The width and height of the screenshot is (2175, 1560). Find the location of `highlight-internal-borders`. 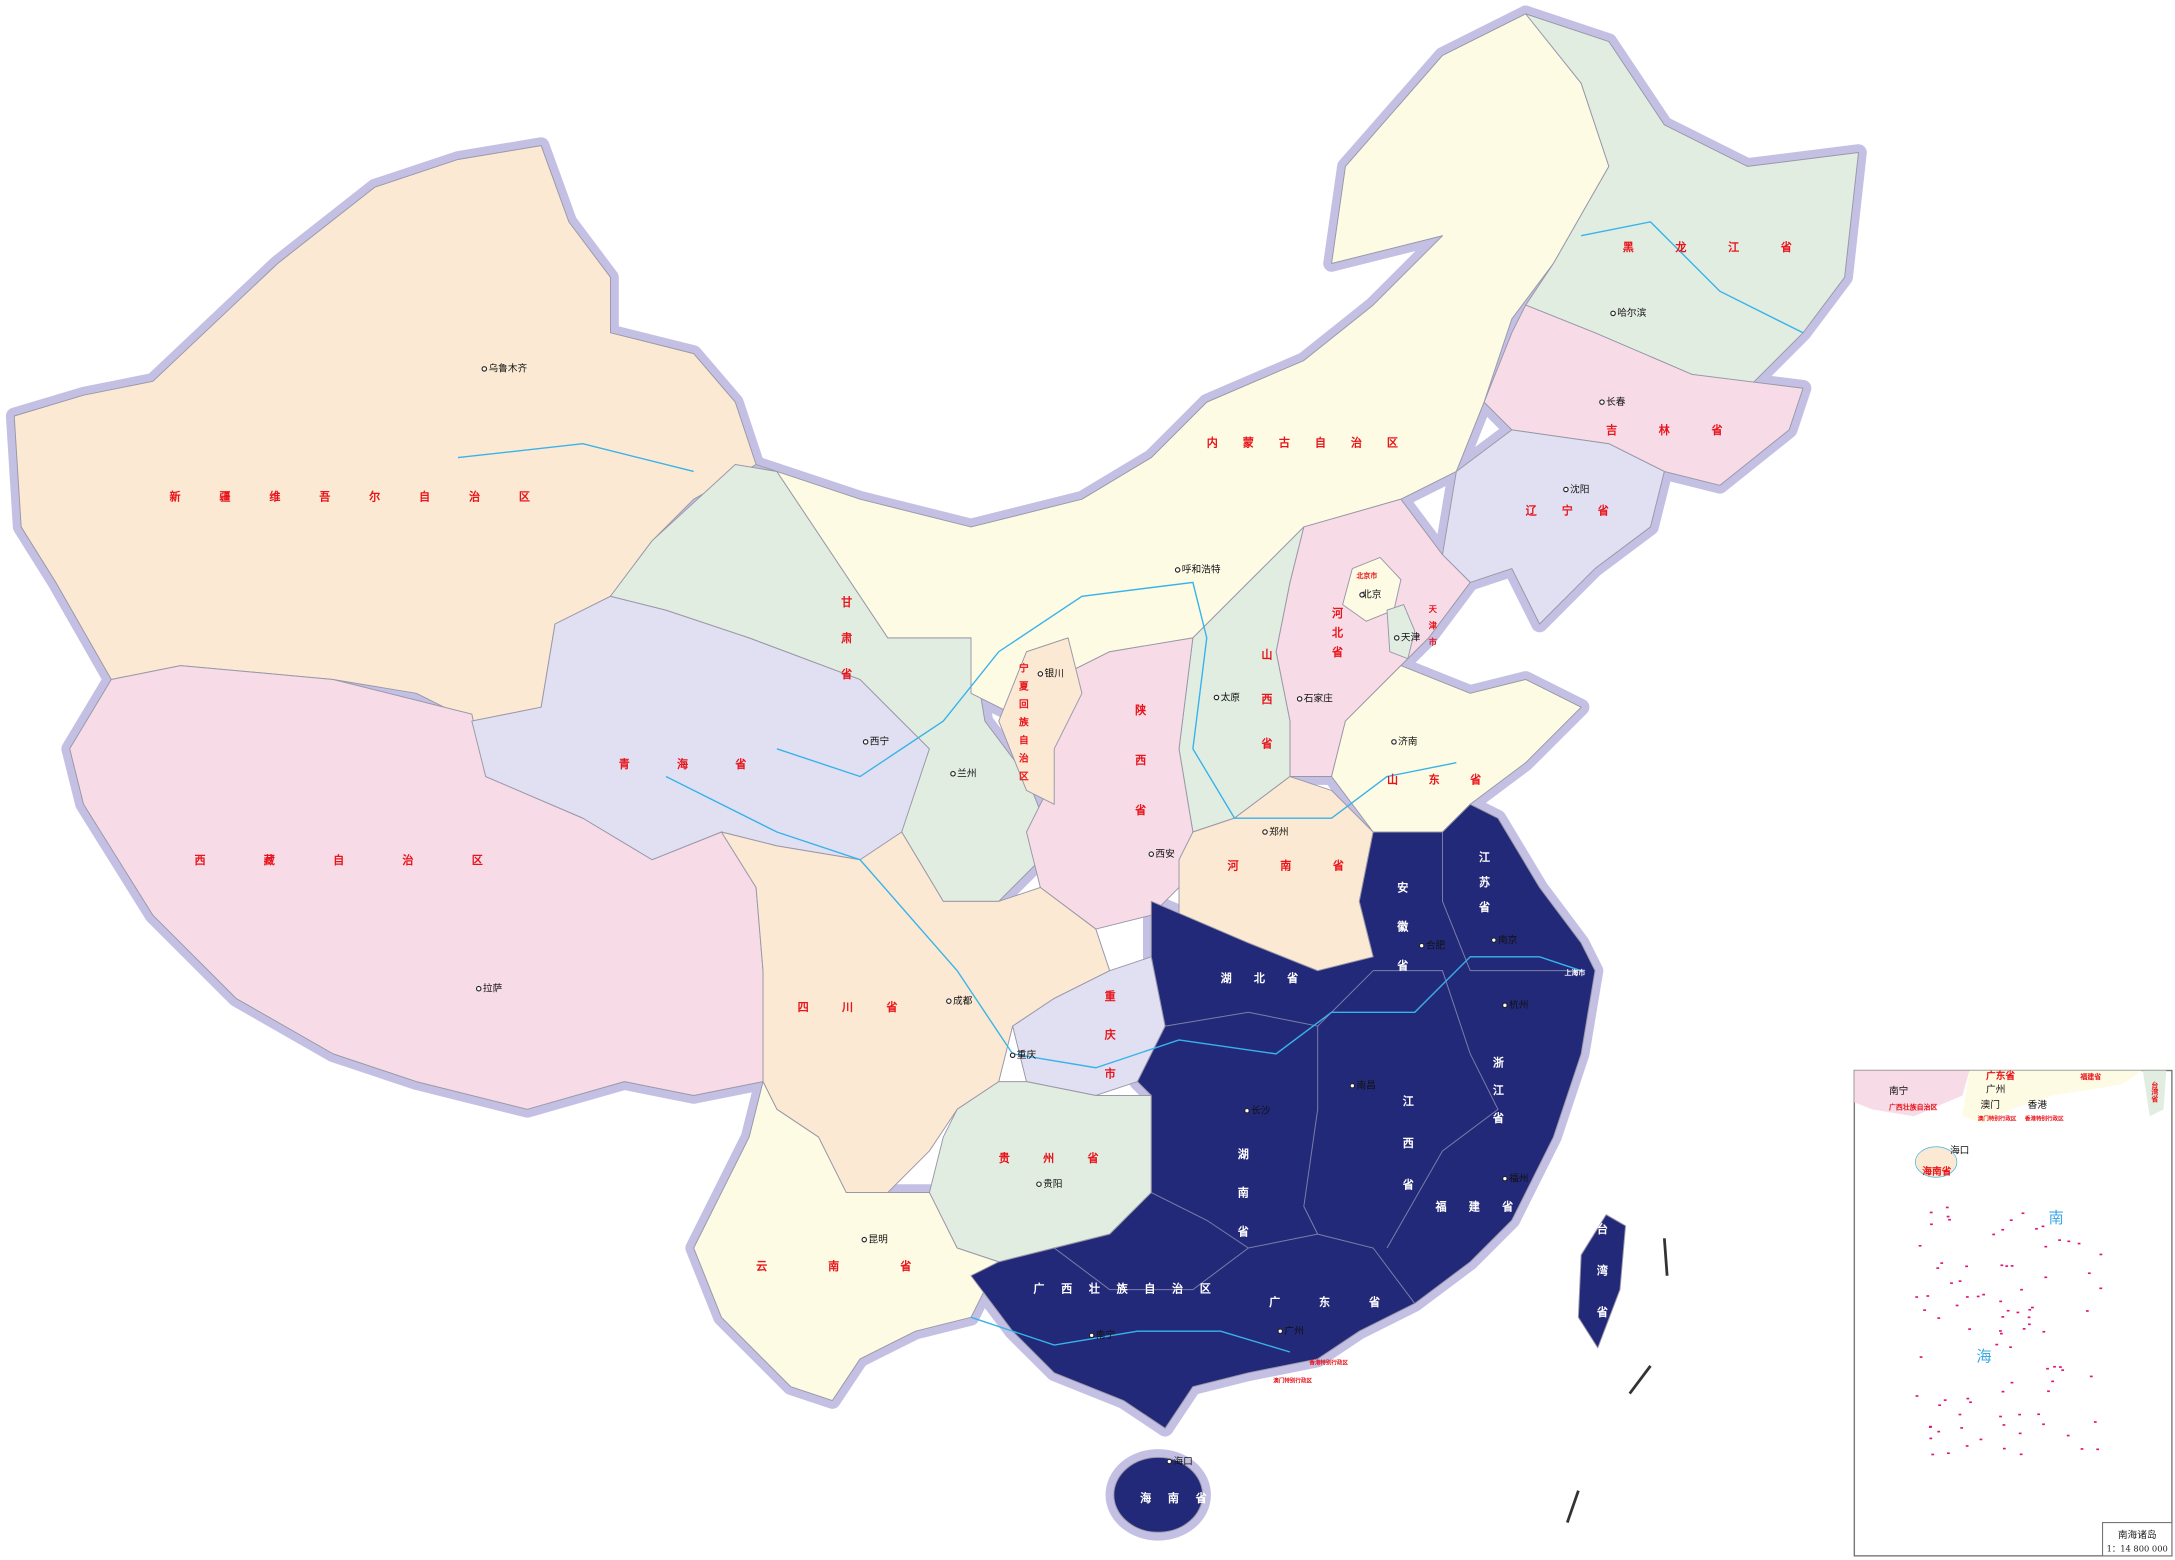

highlight-internal-borders is located at coordinates (1317, 1068).